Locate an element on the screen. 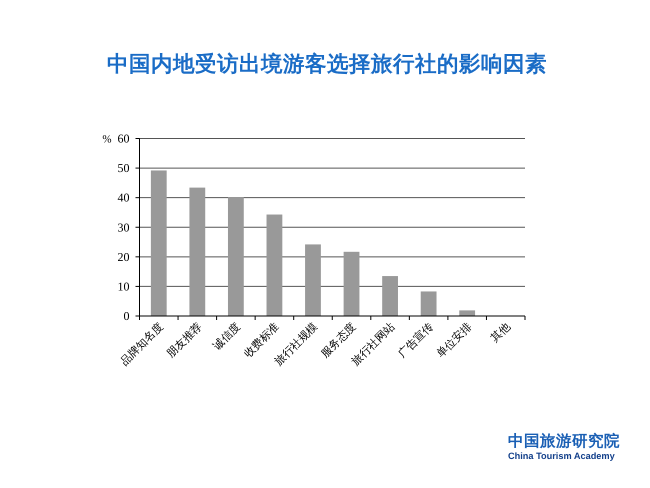 The height and width of the screenshot is (488, 650). title: 中国内地受访出境游客选择旅行社的影响因素 is located at coordinates (327, 64).